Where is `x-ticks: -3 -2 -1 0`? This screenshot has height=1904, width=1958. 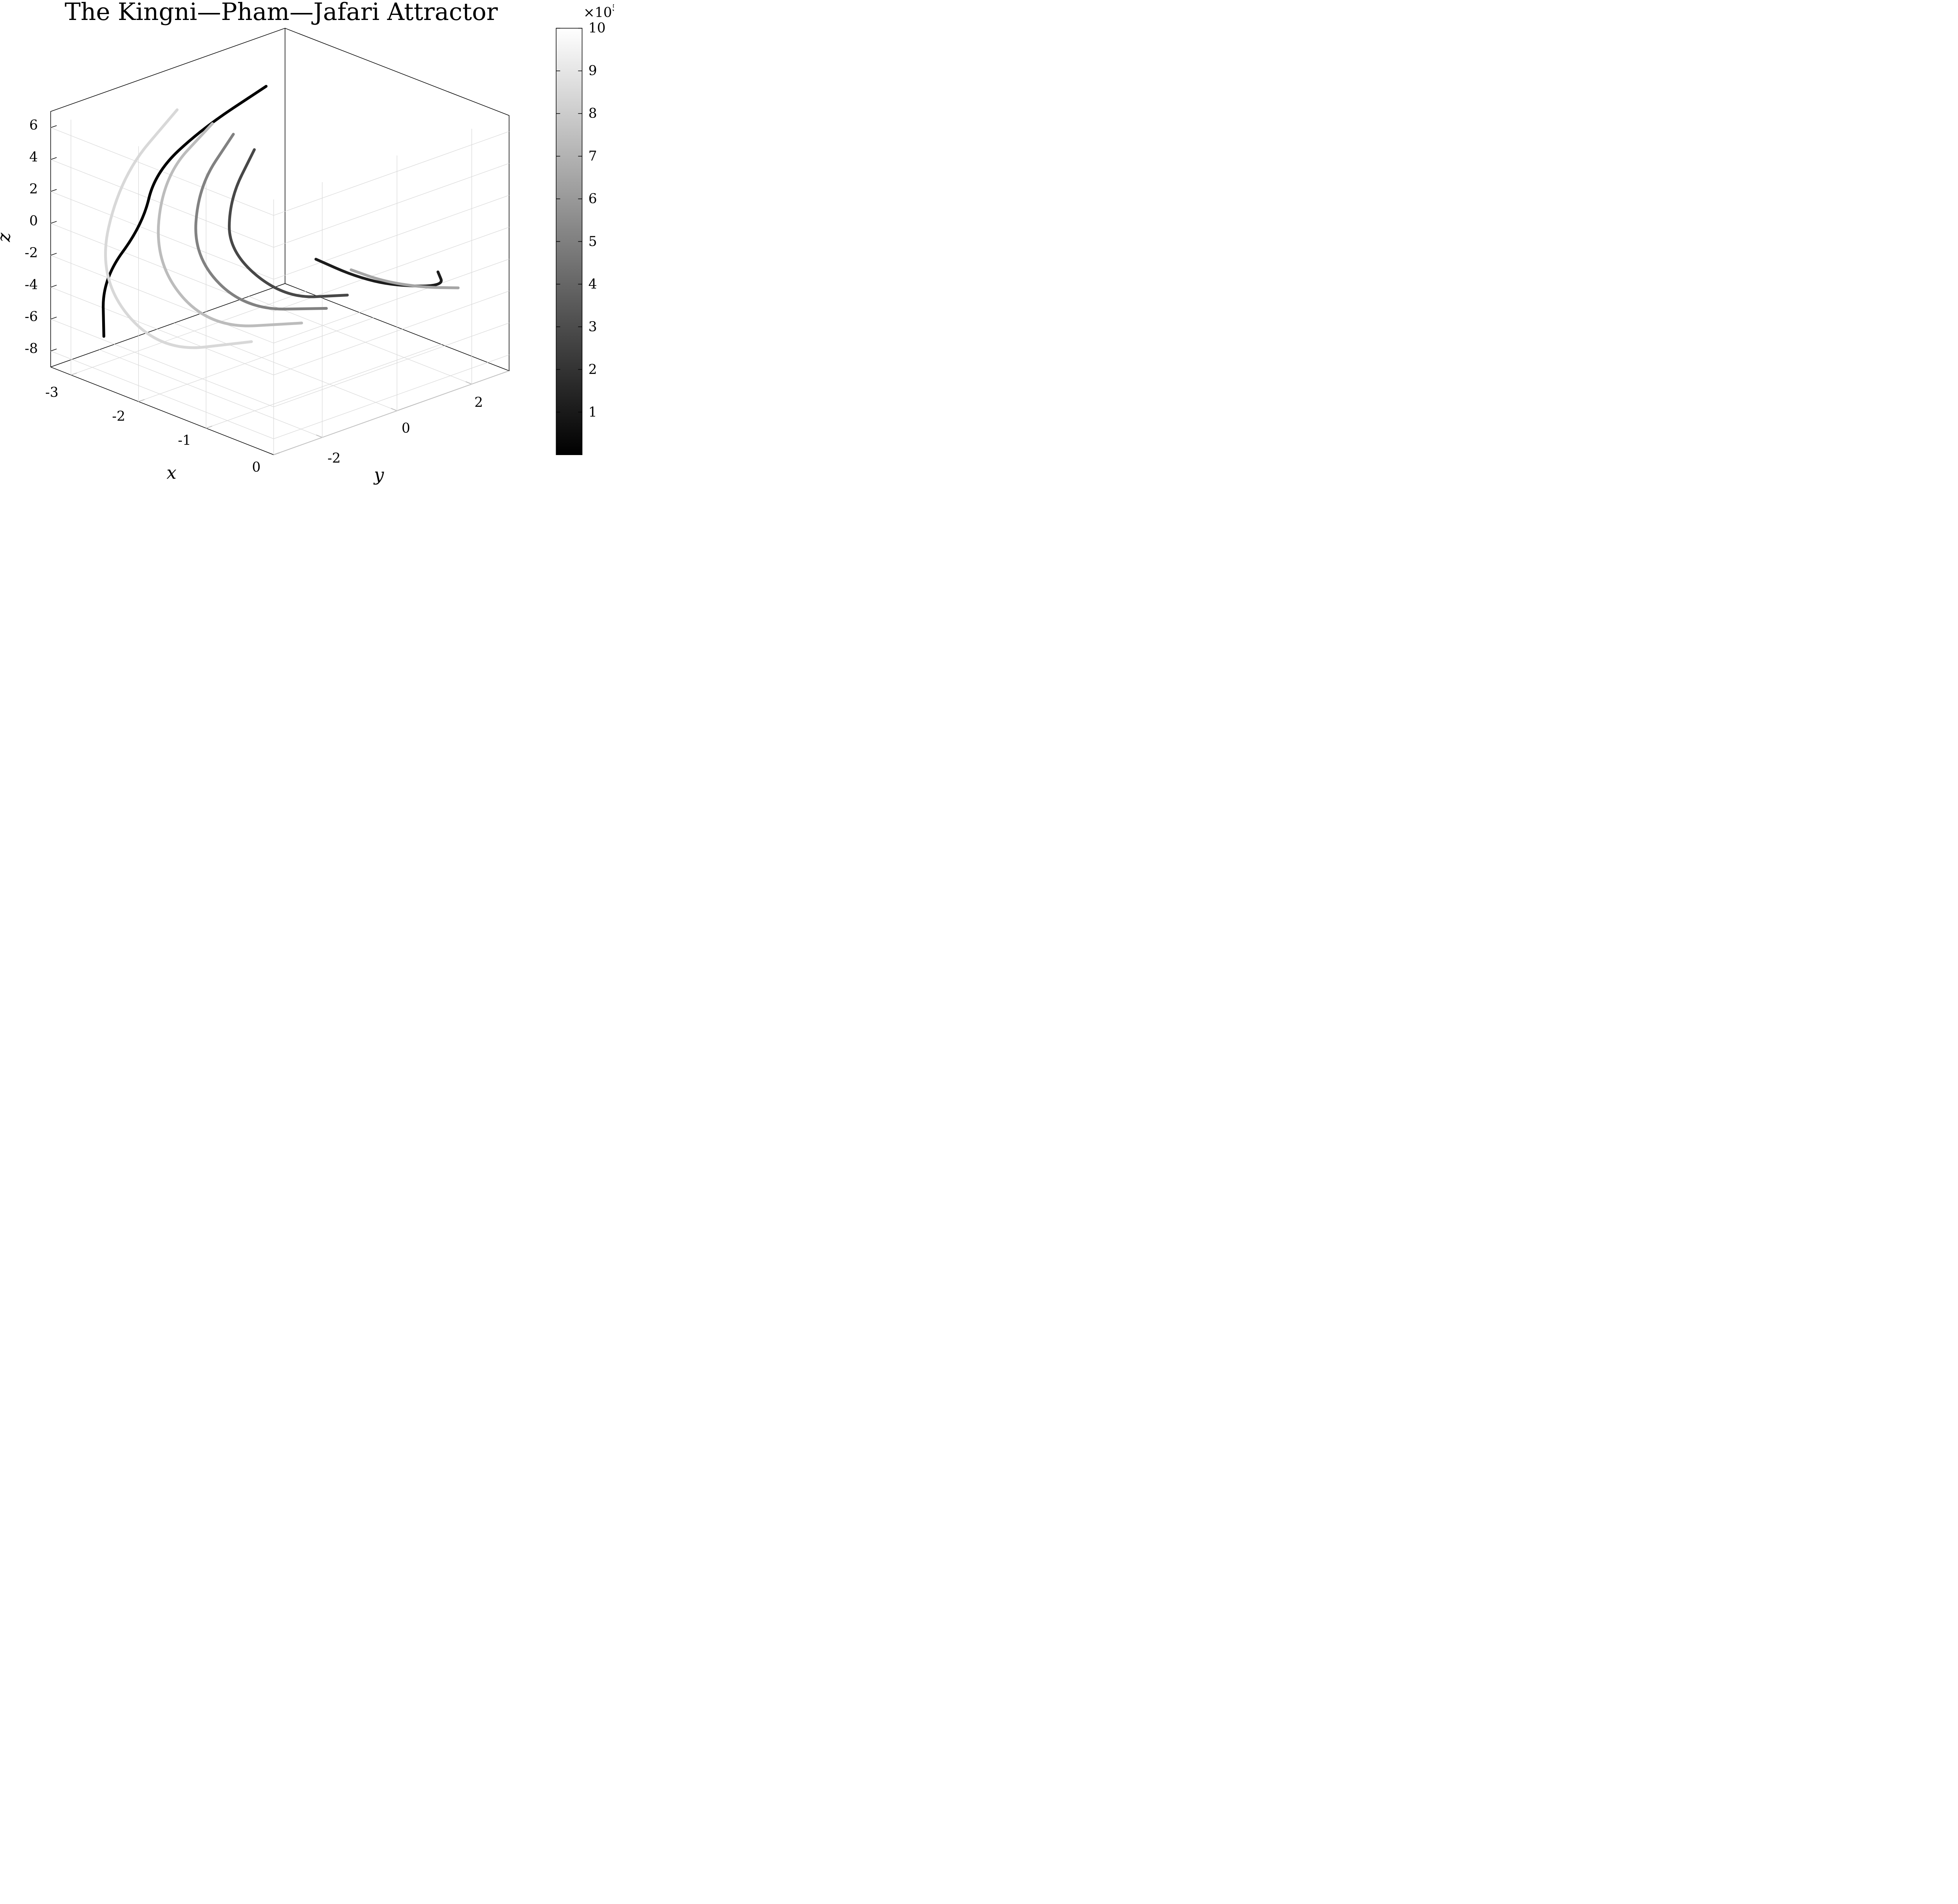 x-ticks: -3 -2 -1 0 is located at coordinates (153, 430).